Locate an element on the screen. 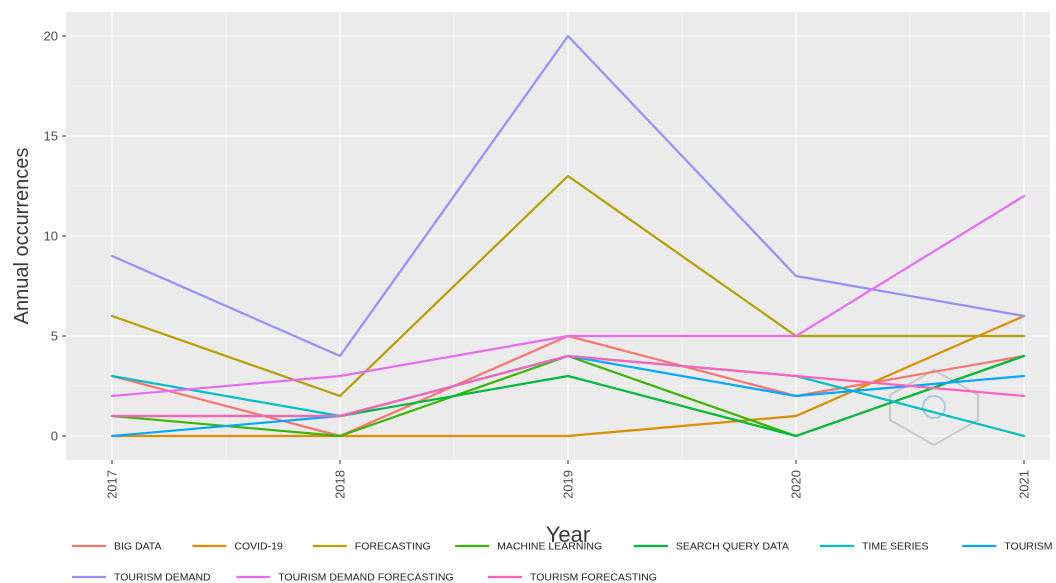 Image resolution: width=1056 pixels, height=583 pixels. legend-item-covid-19: COVID-19 is located at coordinates (237, 547).